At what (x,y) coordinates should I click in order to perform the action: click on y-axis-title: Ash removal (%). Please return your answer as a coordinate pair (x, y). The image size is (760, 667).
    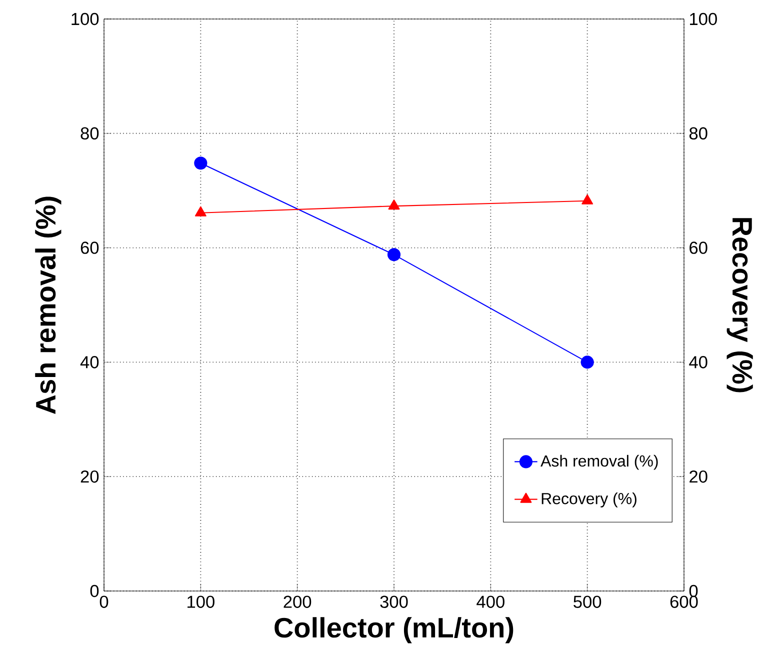
    Looking at the image, I should click on (48, 305).